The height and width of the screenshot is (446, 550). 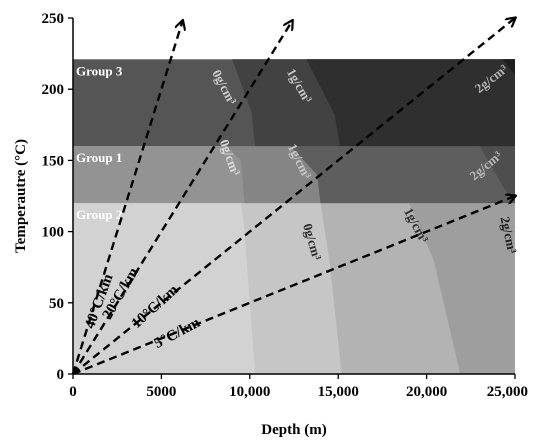 What do you see at coordinates (426, 392) in the screenshot?
I see `x-tick-label-4: 20,000` at bounding box center [426, 392].